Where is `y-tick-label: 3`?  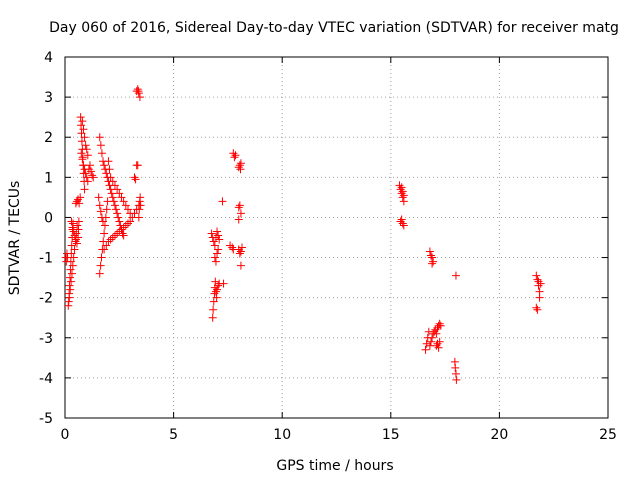 y-tick-label: 3 is located at coordinates (48, 98).